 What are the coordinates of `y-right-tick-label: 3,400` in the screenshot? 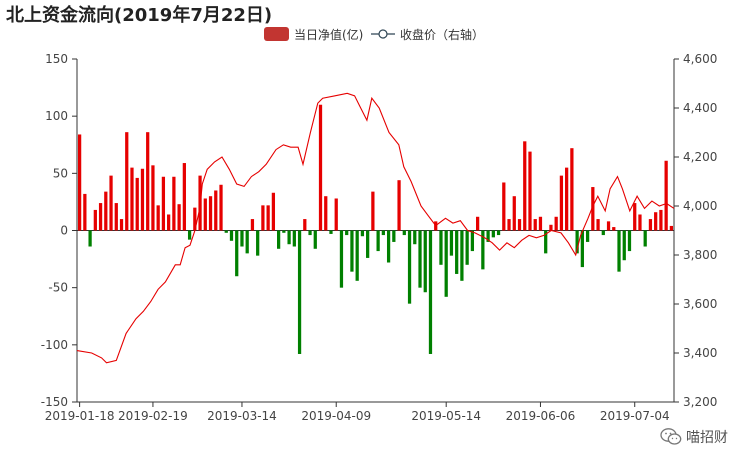 It's located at (700, 353).